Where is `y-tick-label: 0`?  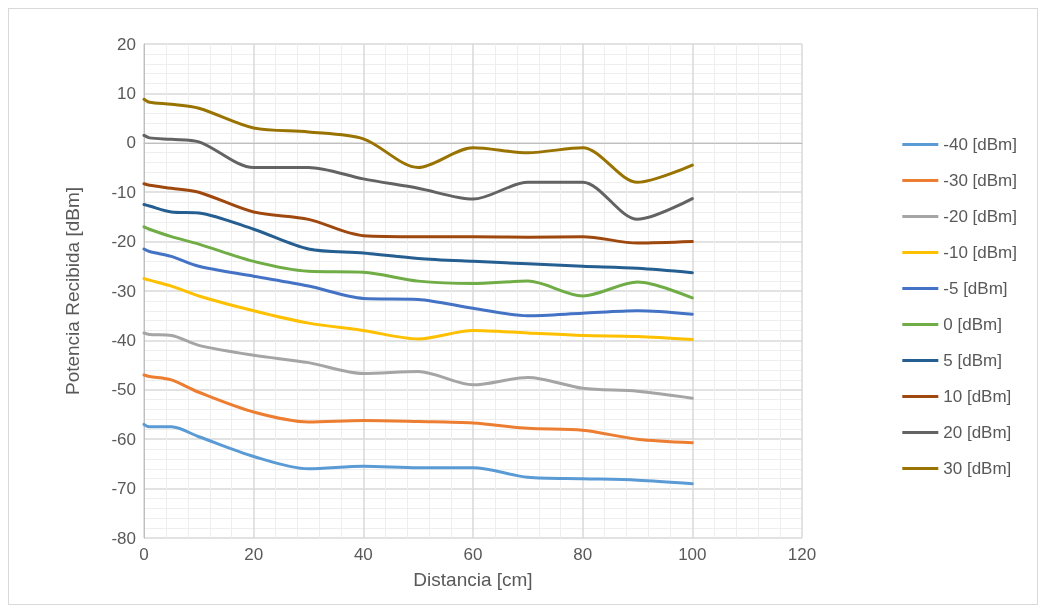 y-tick-label: 0 is located at coordinates (131, 143).